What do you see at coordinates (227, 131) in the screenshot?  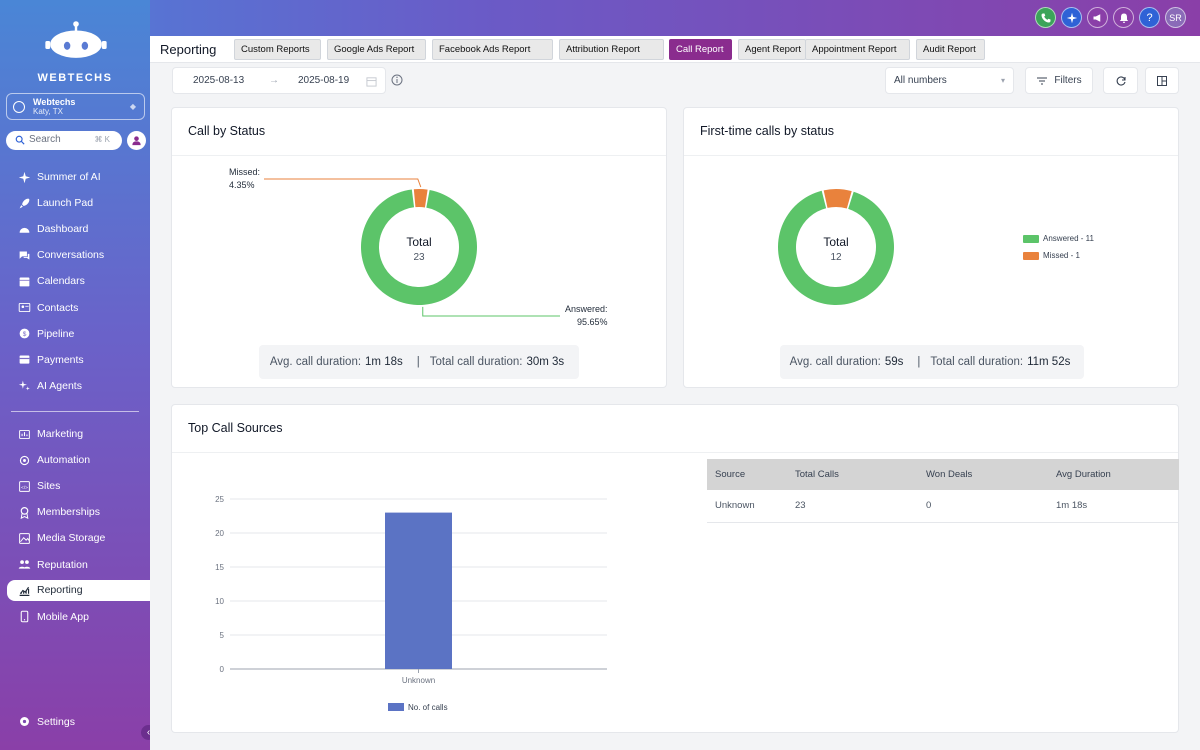 I see `card-title: Call by Status` at bounding box center [227, 131].